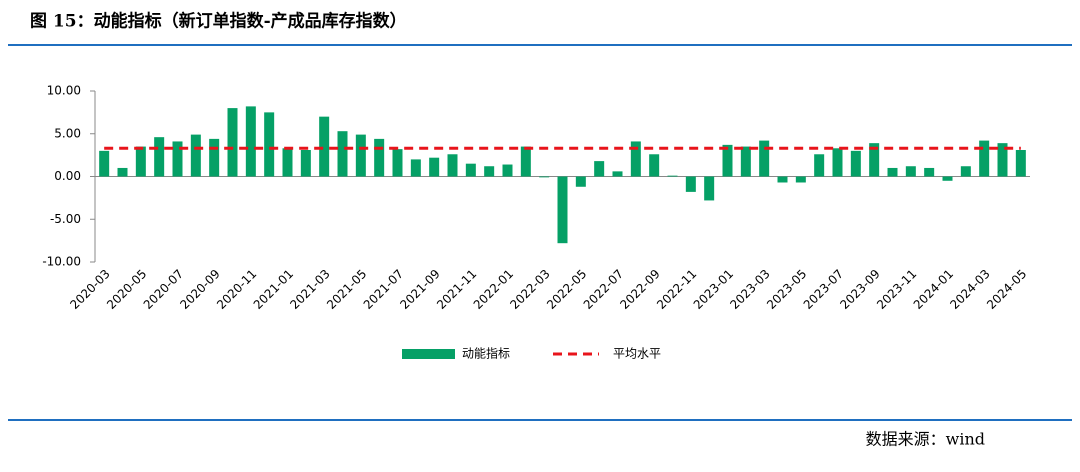  Describe the element at coordinates (61, 262) in the screenshot. I see `y-tick-label: -10.00` at that location.